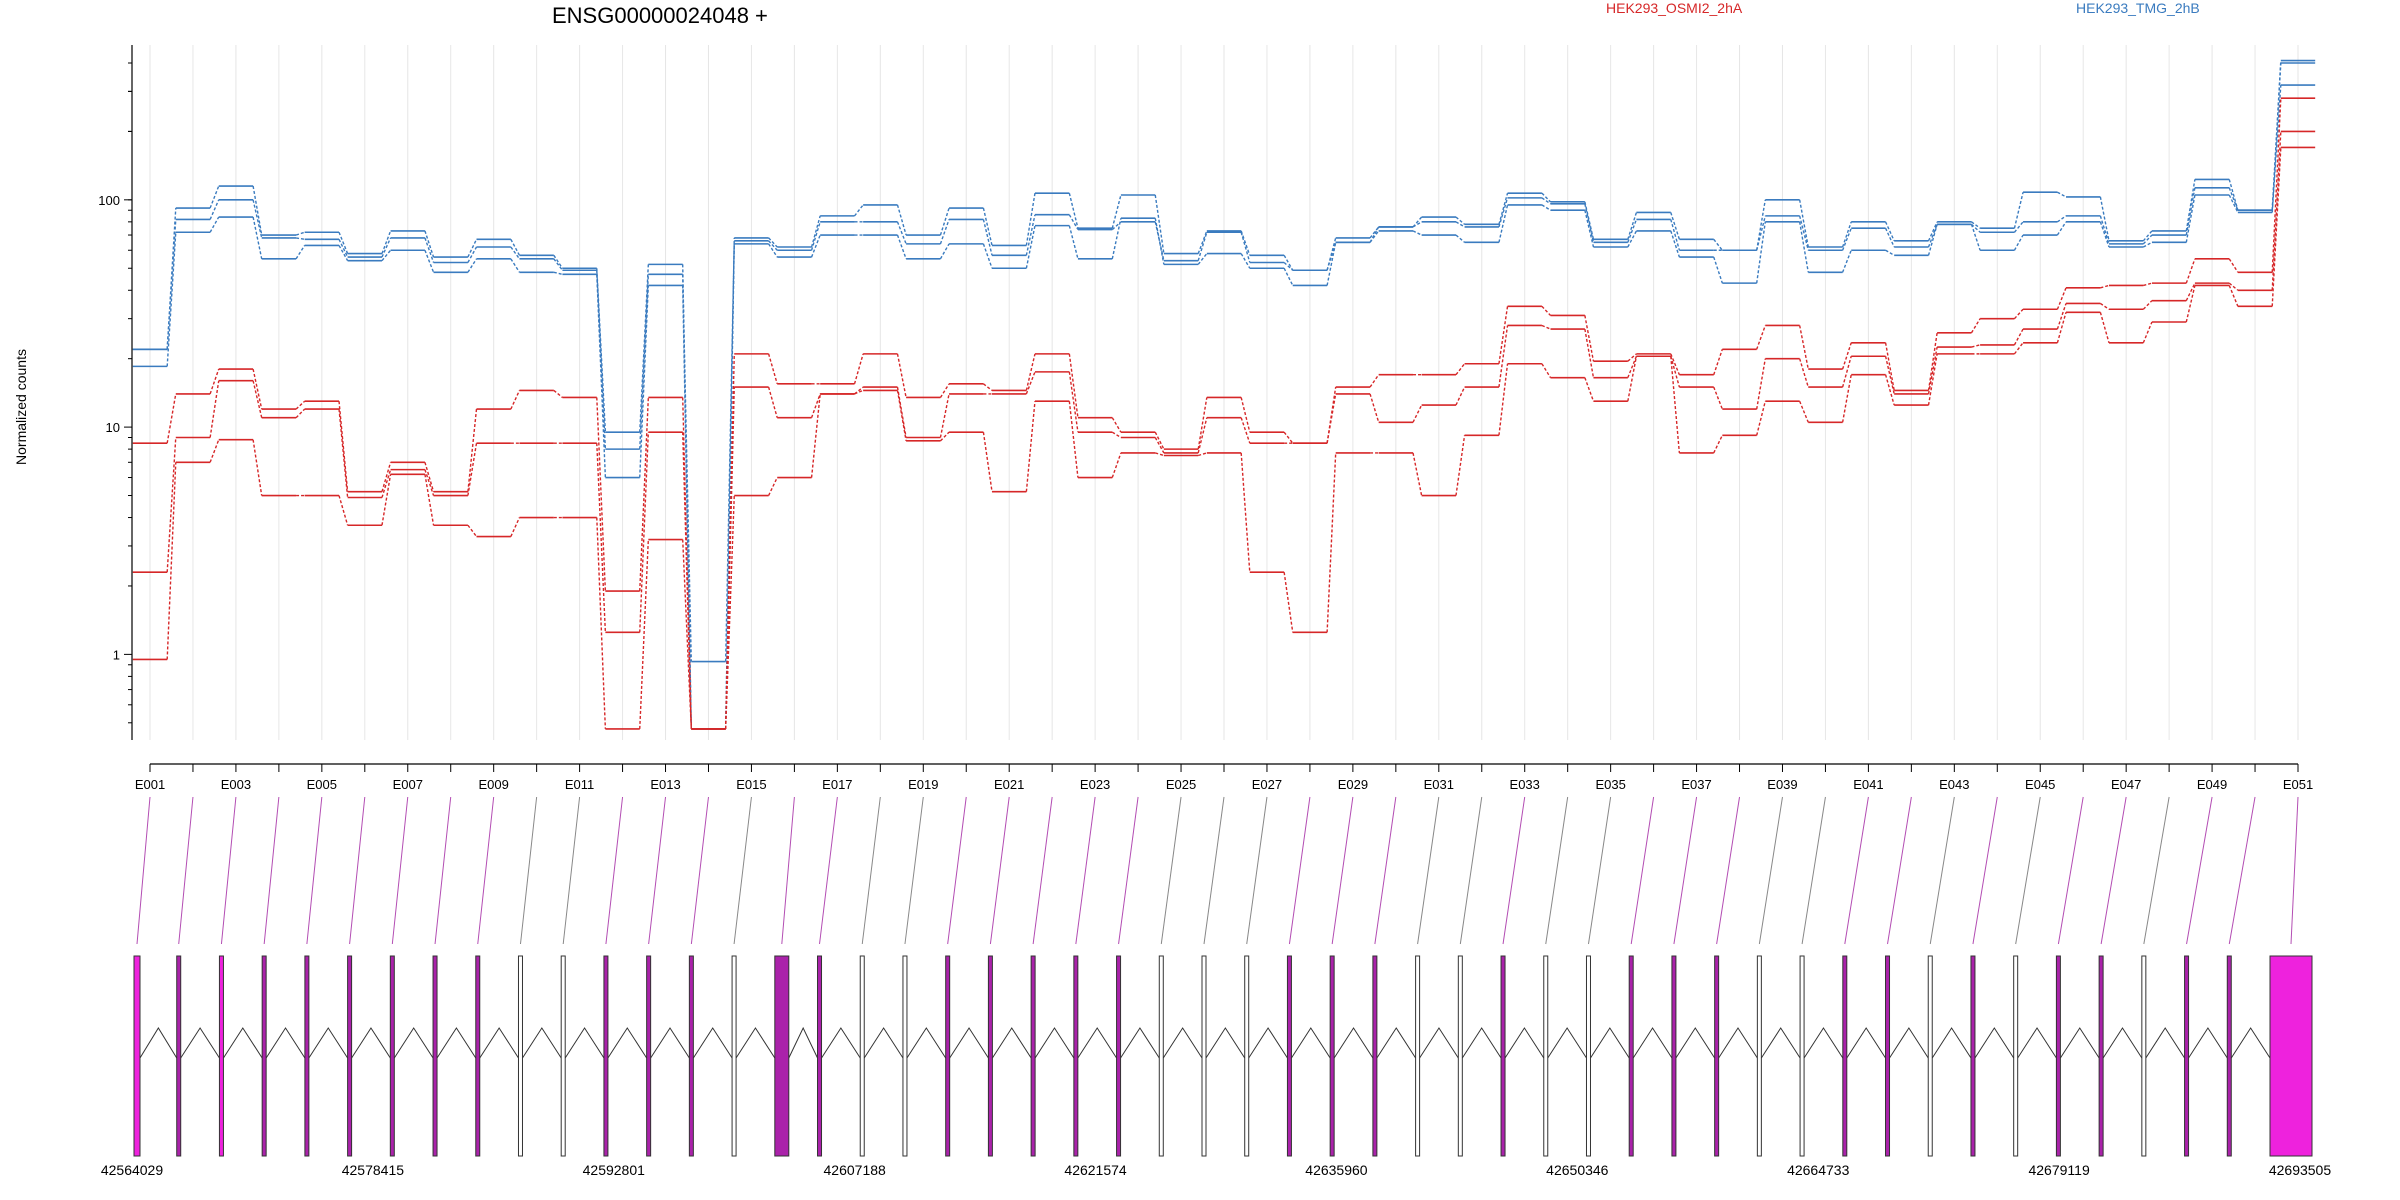 The image size is (2400, 1200). I want to click on x-tick-label: E001, so click(150, 784).